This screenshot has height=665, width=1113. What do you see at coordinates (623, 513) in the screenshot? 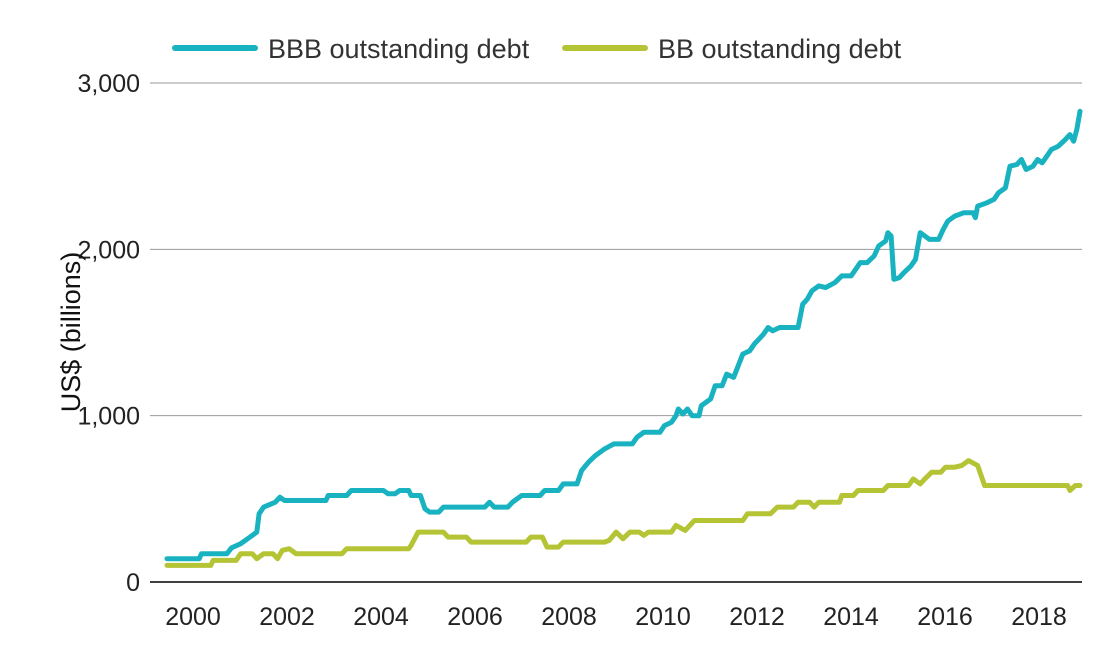
I see `series-line-bb` at bounding box center [623, 513].